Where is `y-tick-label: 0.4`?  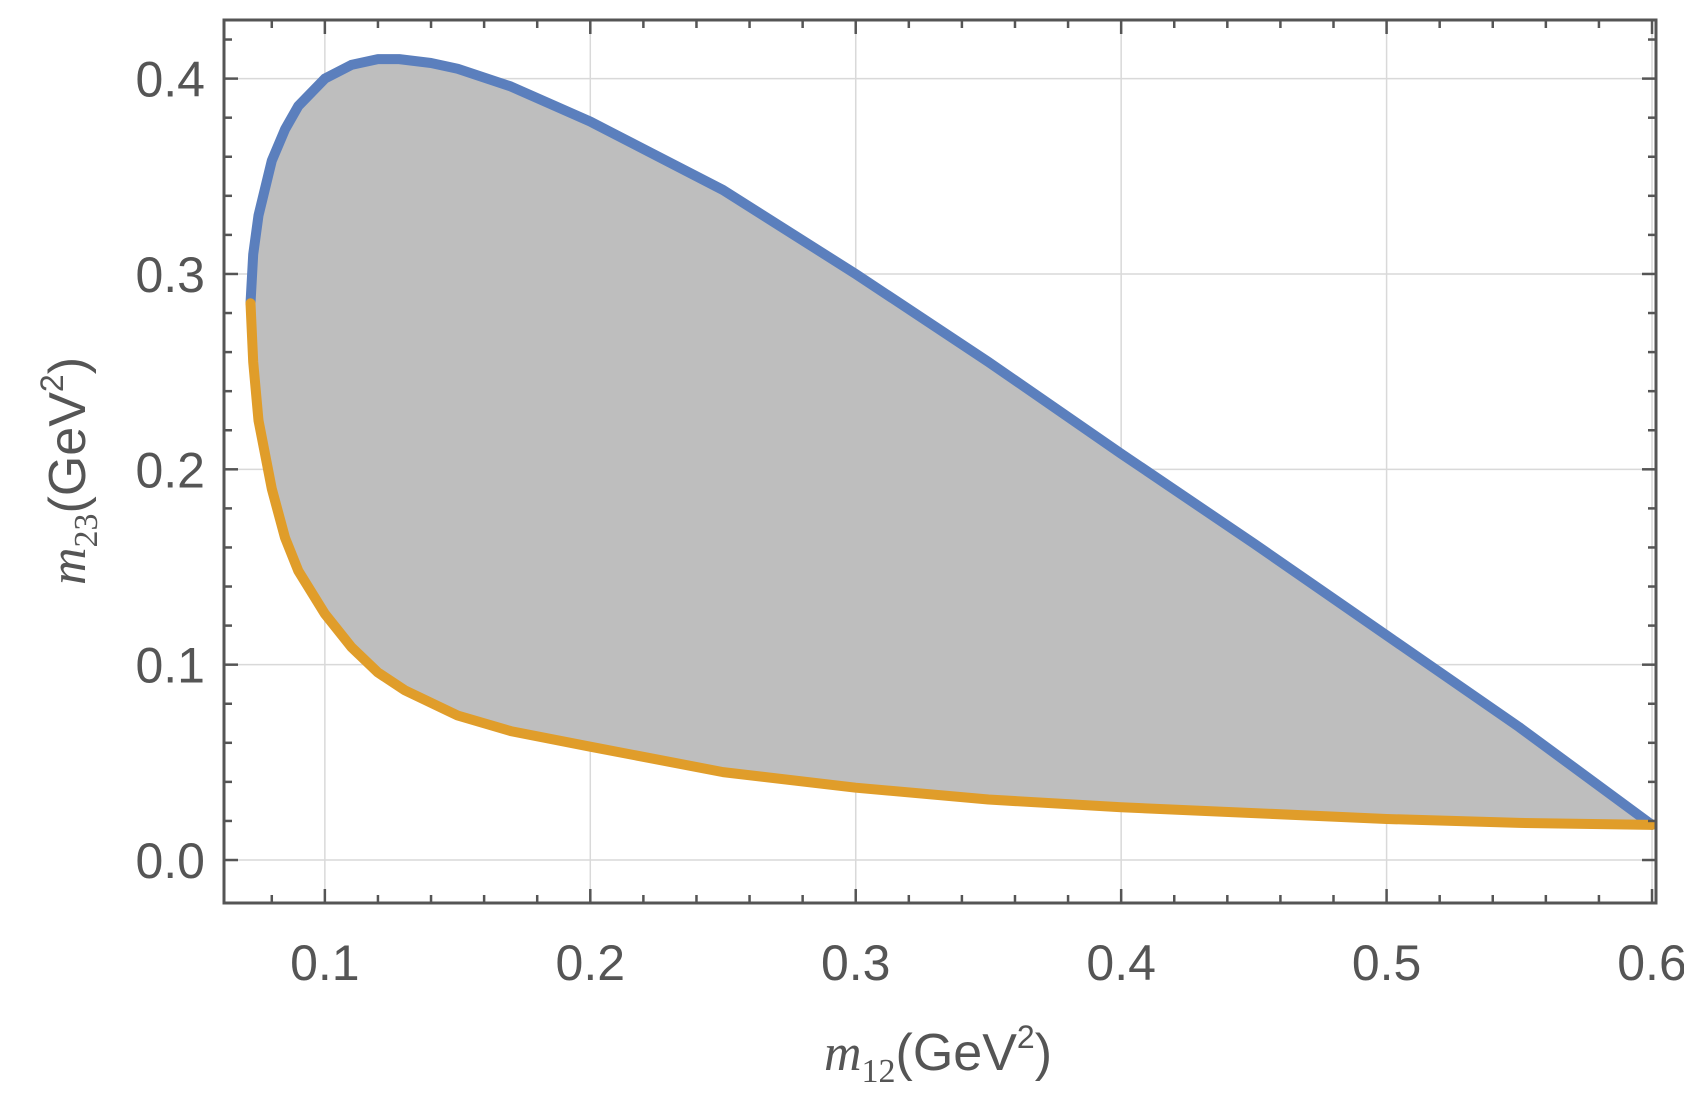 y-tick-label: 0.4 is located at coordinates (170, 80).